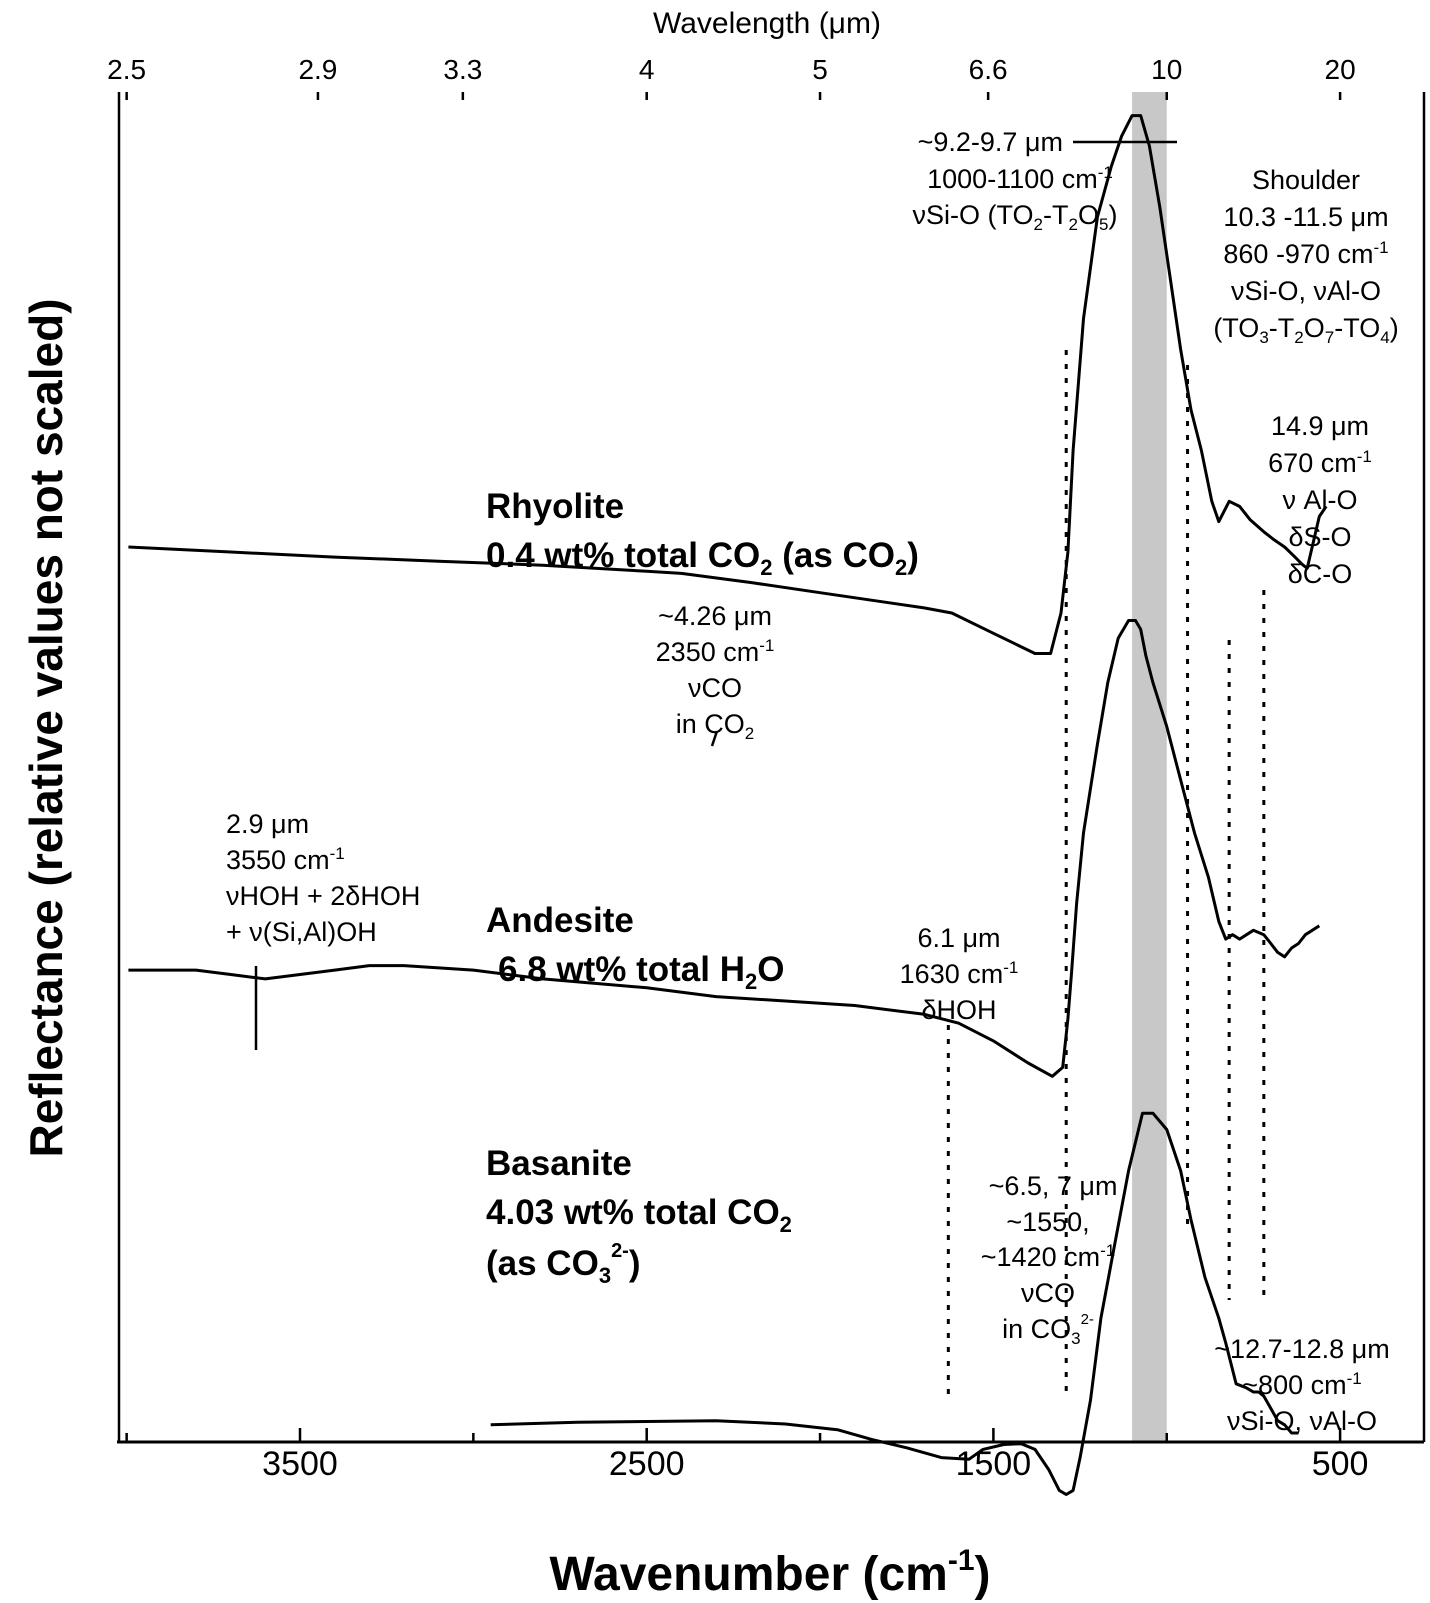 The height and width of the screenshot is (1603, 1430). Describe the element at coordinates (1340, 1464) in the screenshot. I see `x-tick-label-500: 500` at that location.